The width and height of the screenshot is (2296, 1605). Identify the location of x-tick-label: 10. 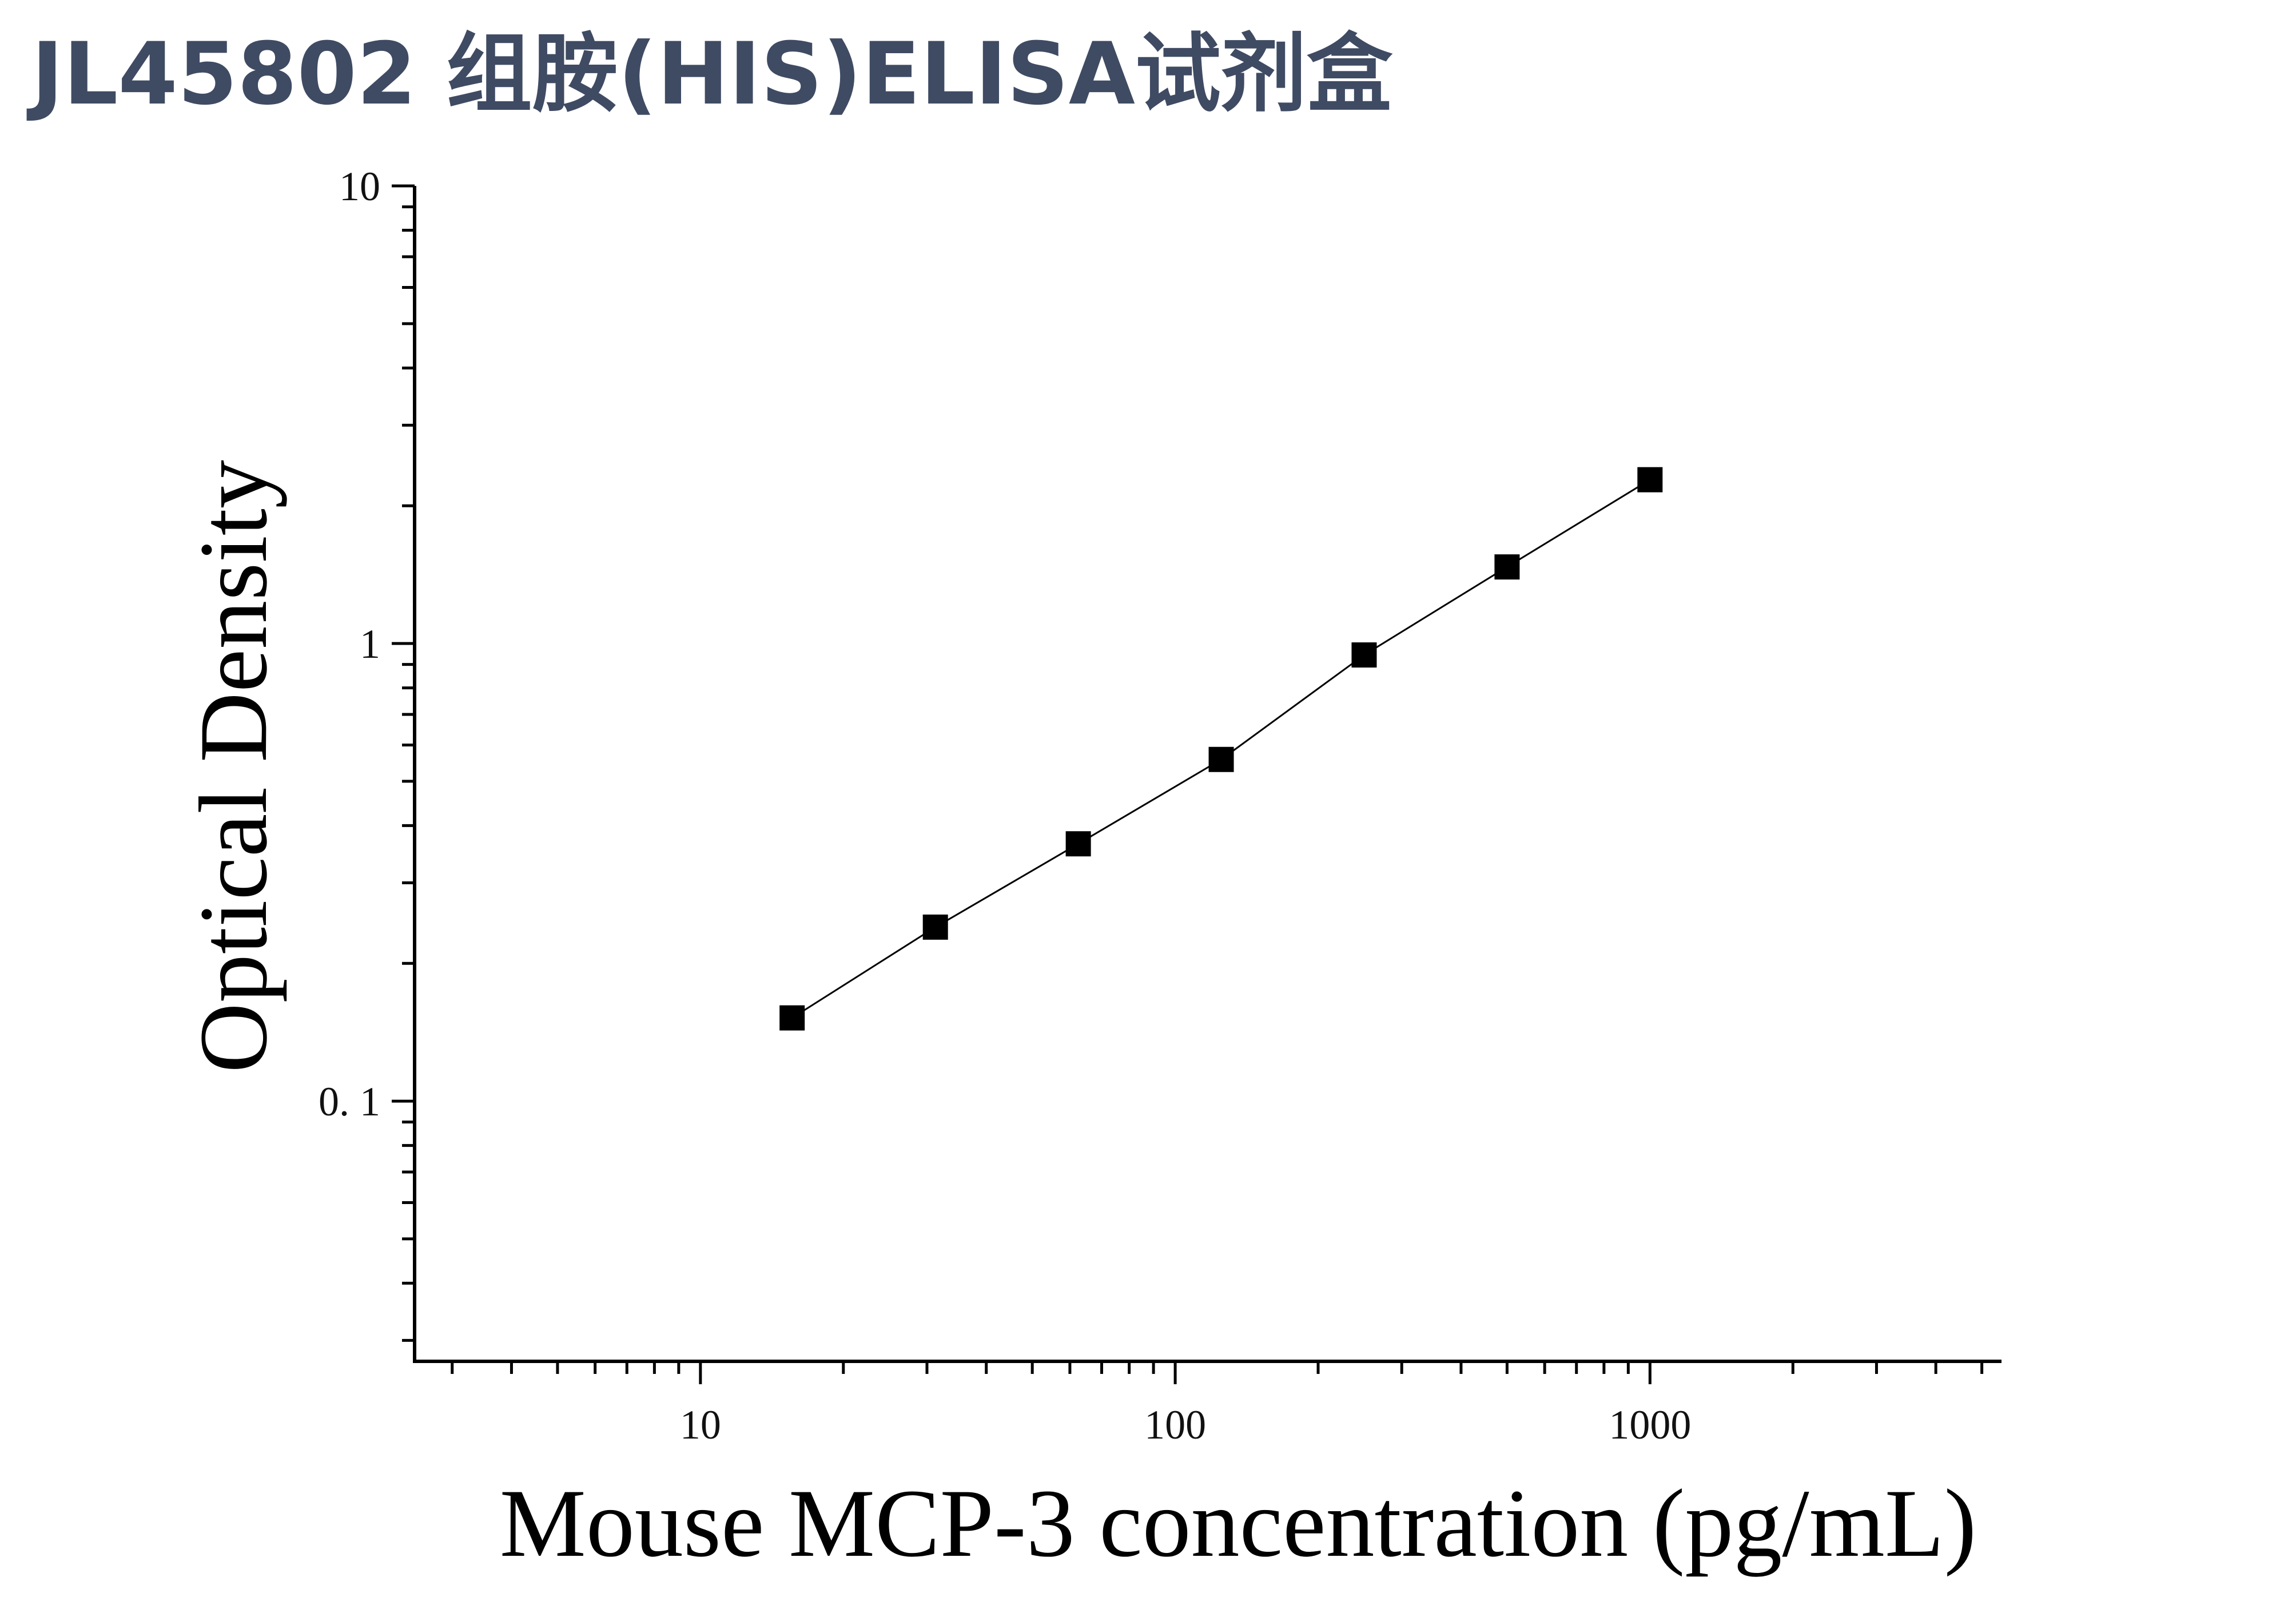
(700, 1425).